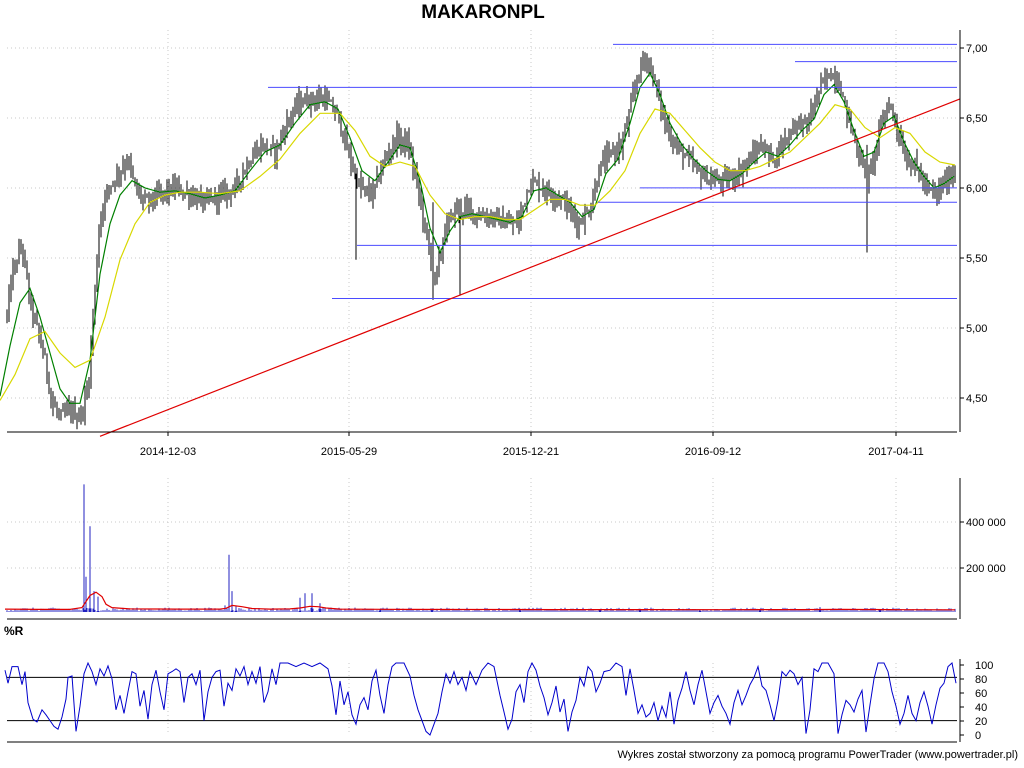 This screenshot has height=768, width=1024. I want to click on williams-r-panel: 100 80 60 40 20 0, so click(498, 701).